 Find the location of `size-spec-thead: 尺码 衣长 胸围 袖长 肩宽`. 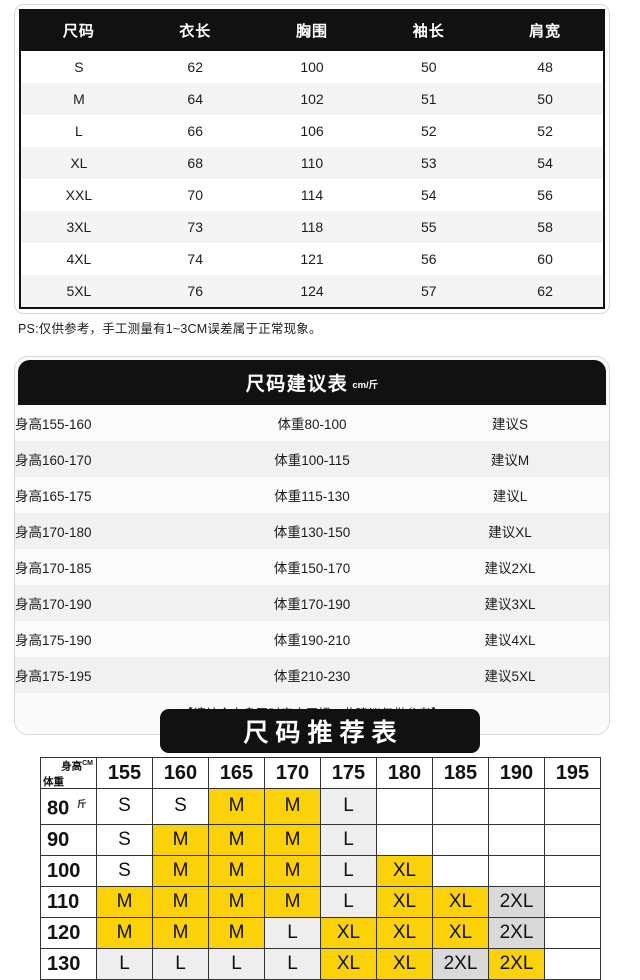

size-spec-thead: 尺码 衣长 胸围 袖长 肩宽 is located at coordinates (312, 30).